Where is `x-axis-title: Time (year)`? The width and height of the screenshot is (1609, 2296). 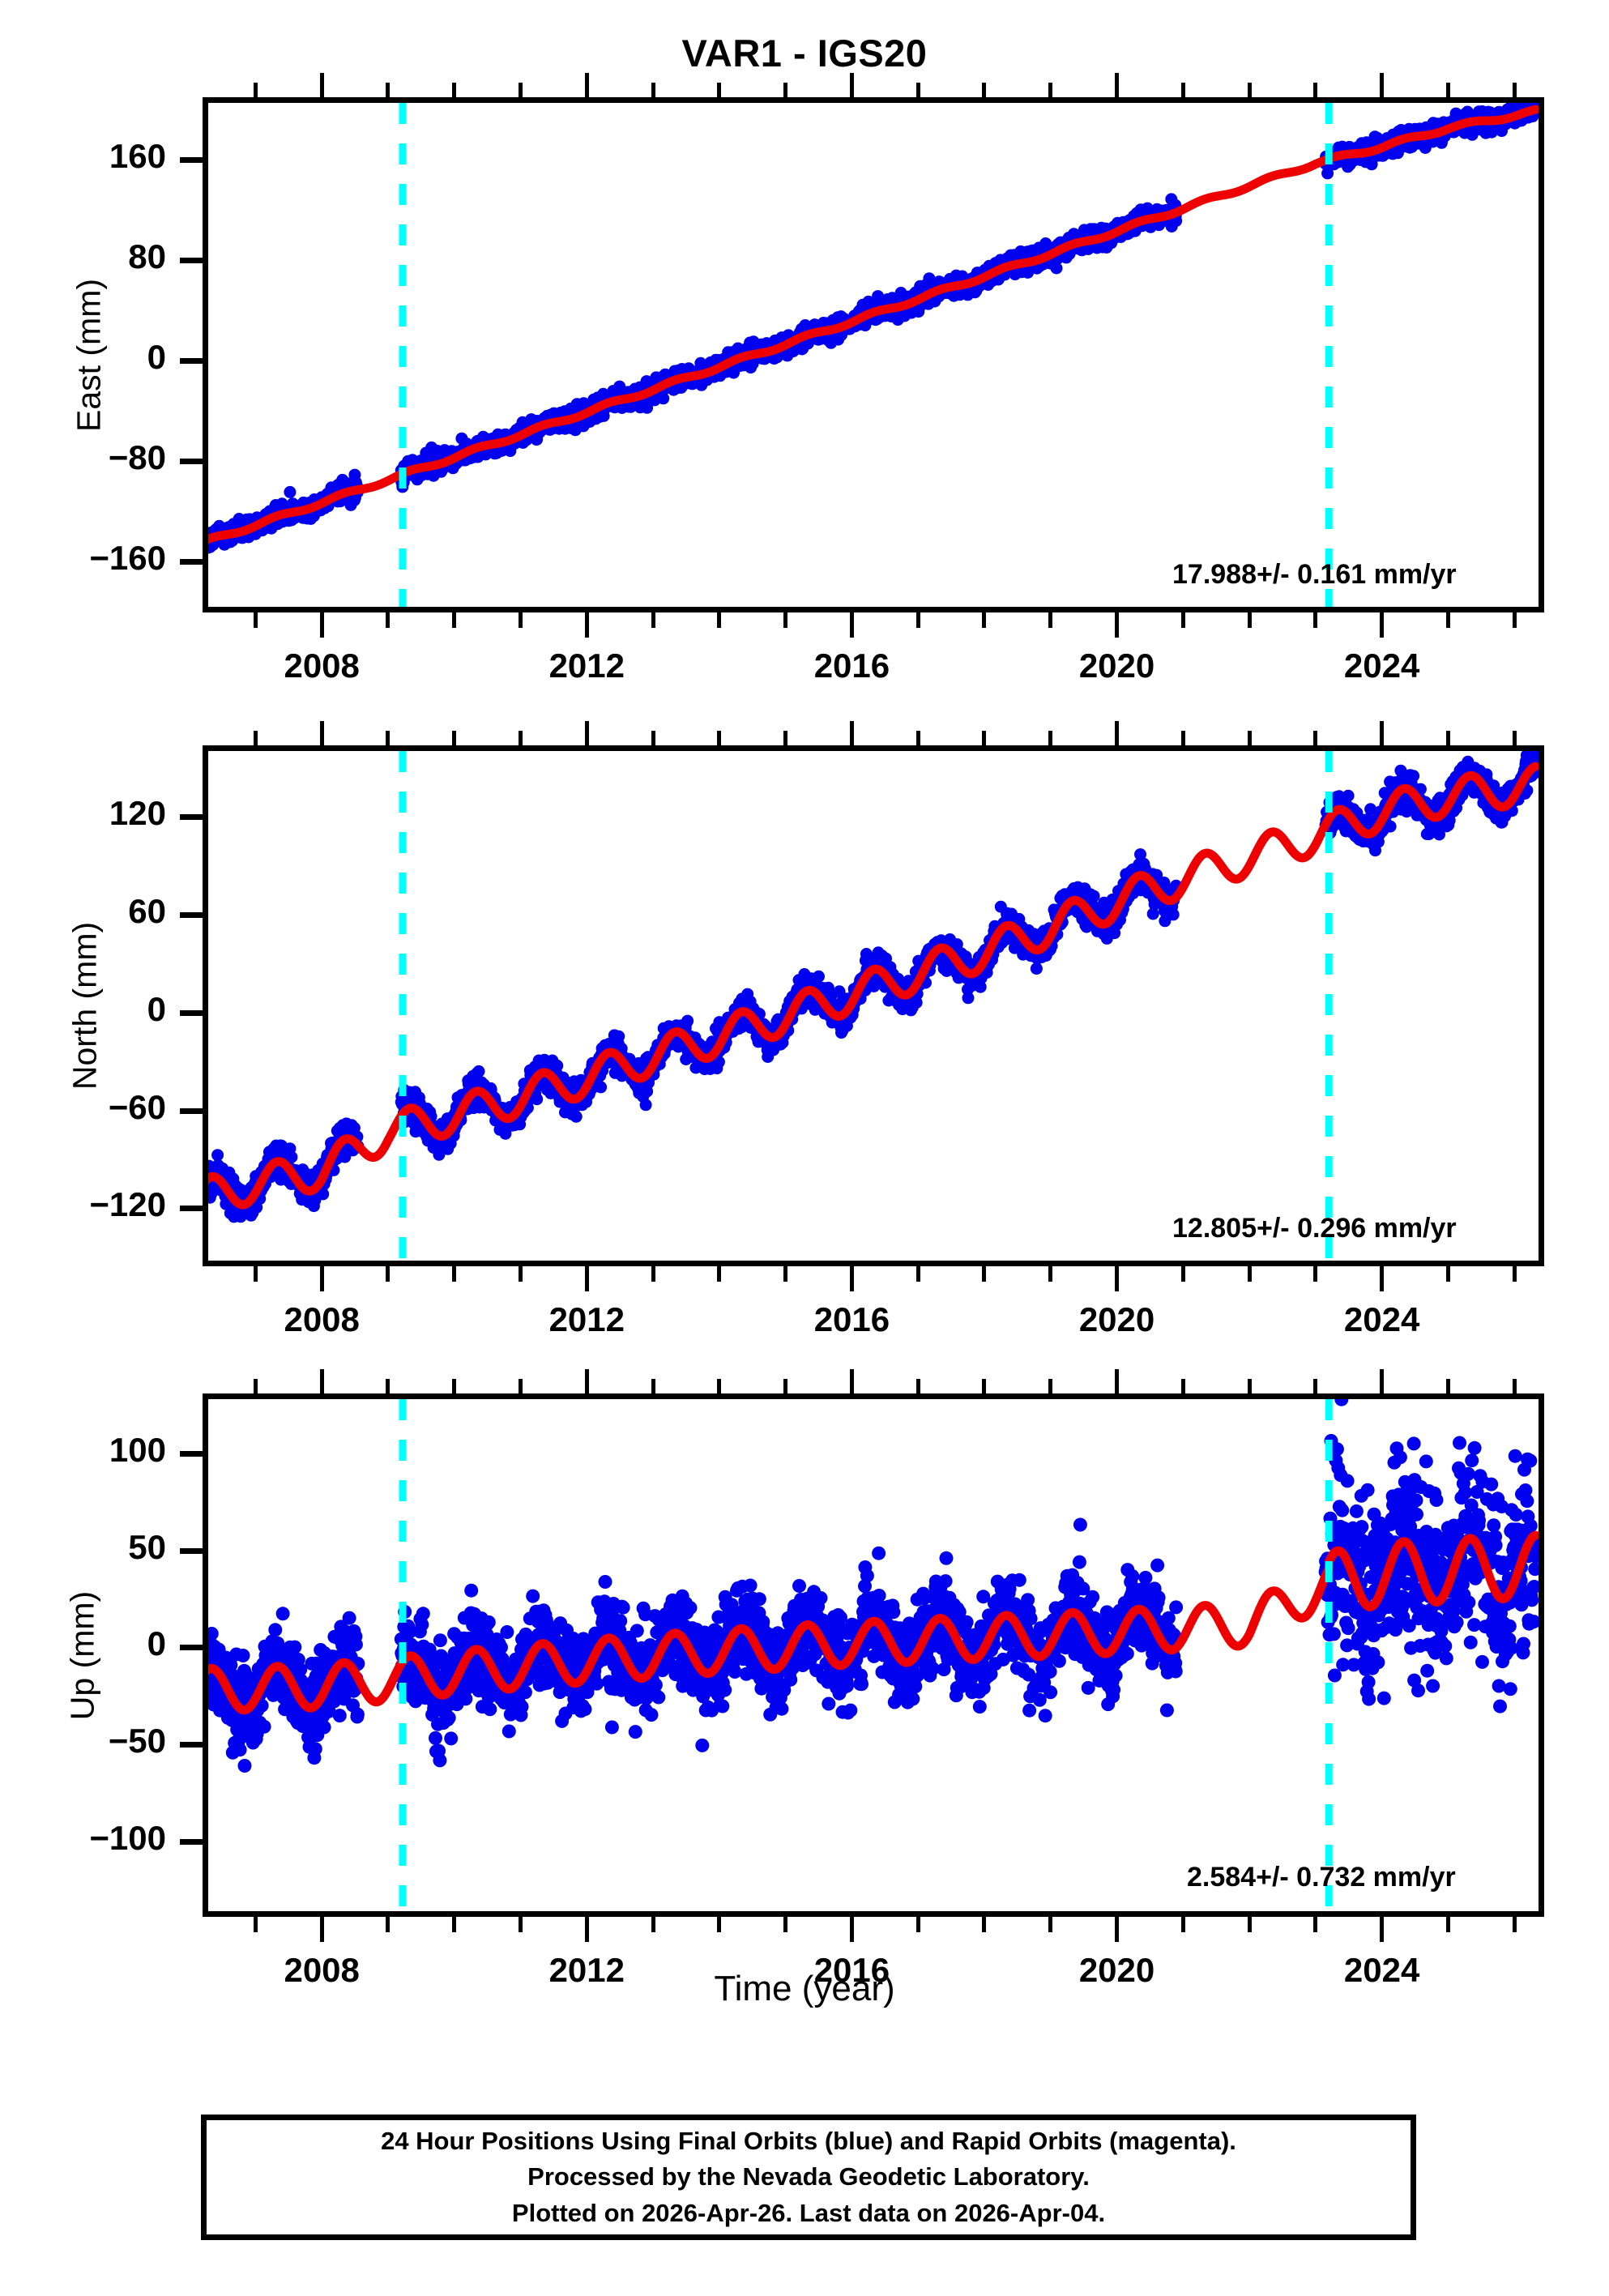
x-axis-title: Time (year) is located at coordinates (804, 1988).